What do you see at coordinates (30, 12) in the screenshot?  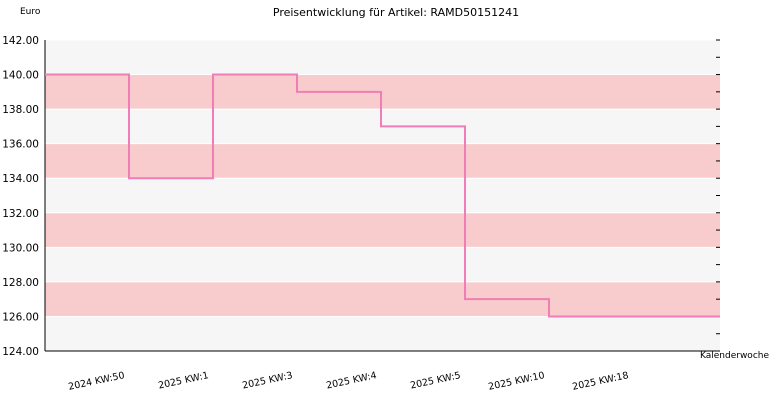 I see `y-axis-label: Euro` at bounding box center [30, 12].